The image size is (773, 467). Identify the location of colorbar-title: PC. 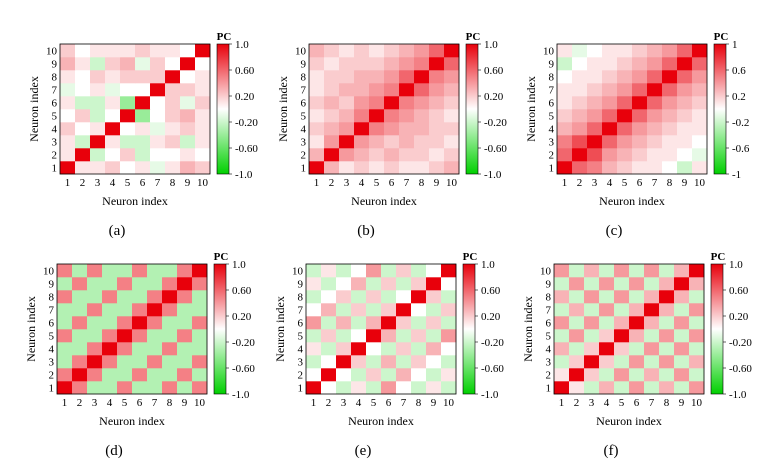
(221, 257).